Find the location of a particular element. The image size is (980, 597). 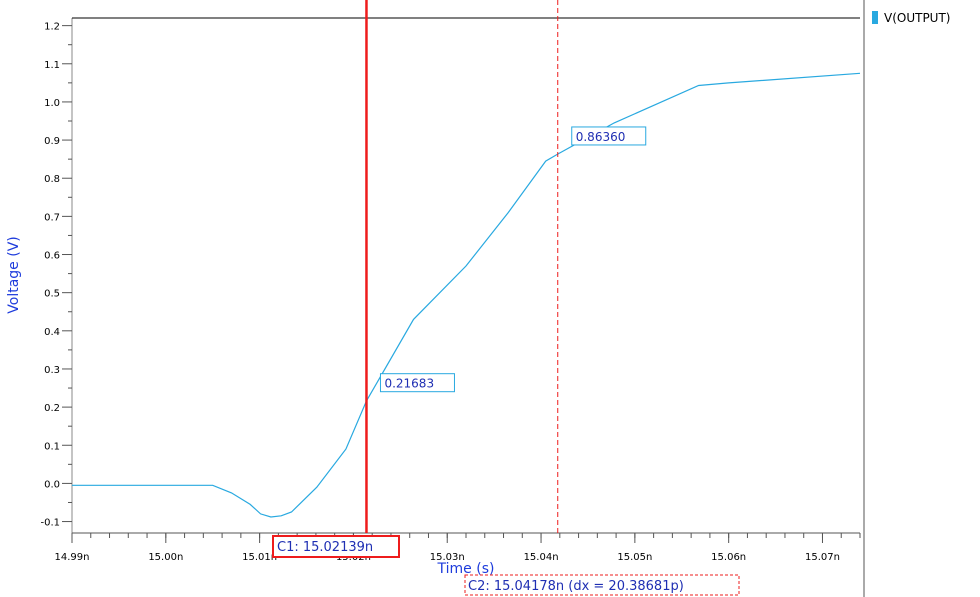

x-axis-title: Time (s) is located at coordinates (466, 569).